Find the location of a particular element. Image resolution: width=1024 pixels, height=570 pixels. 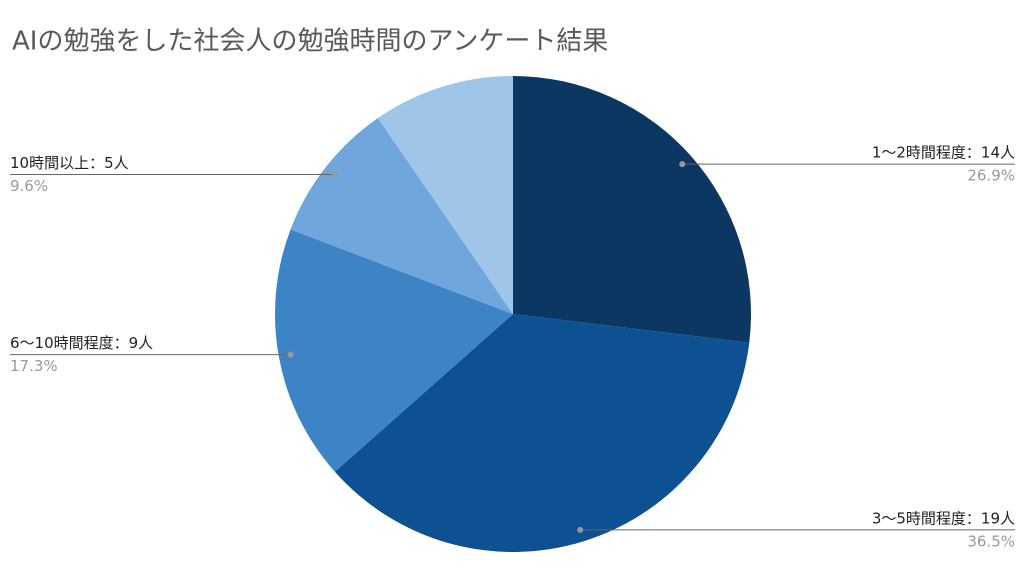

slice-percent: 17.3% is located at coordinates (34, 366).